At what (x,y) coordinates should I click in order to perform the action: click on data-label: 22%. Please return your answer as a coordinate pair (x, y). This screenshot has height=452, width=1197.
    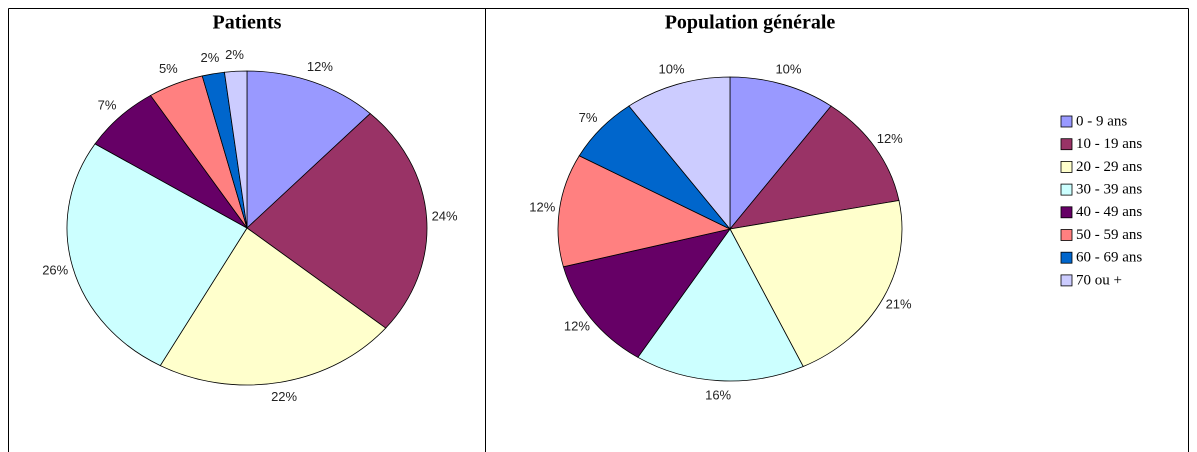
    Looking at the image, I should click on (284, 396).